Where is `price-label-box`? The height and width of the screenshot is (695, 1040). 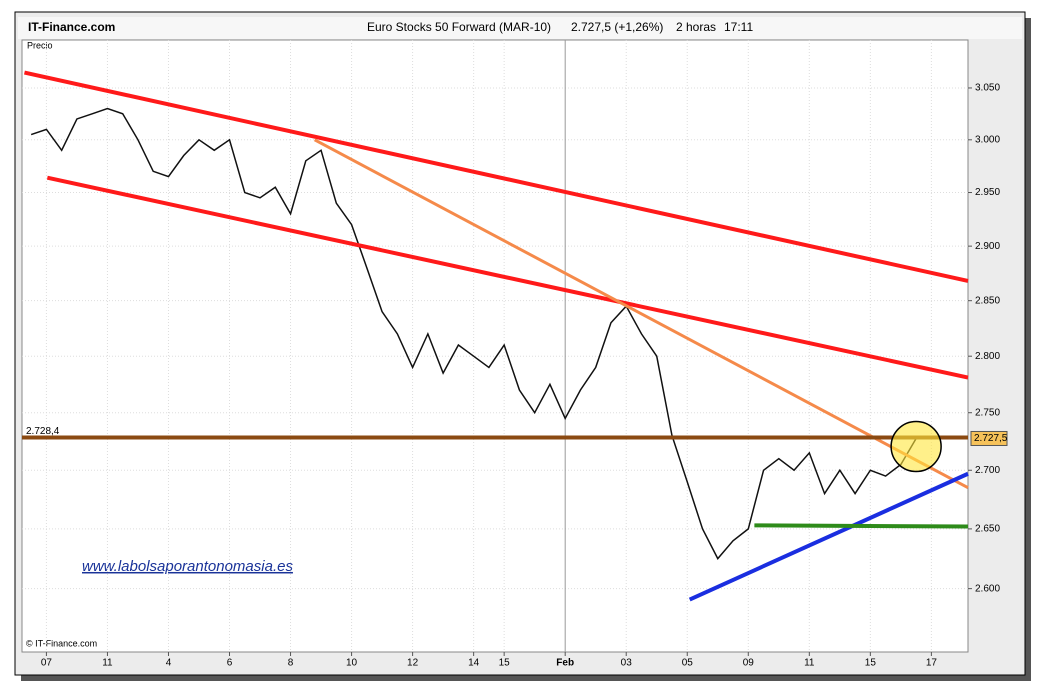
price-label-box is located at coordinates (989, 438).